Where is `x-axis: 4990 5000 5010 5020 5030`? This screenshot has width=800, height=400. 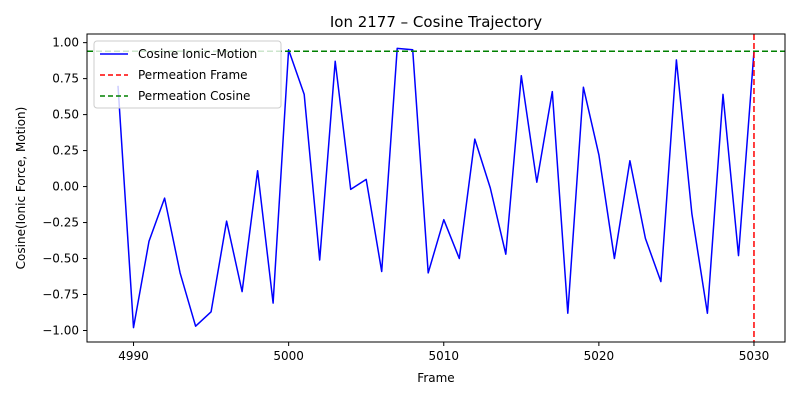
x-axis: 4990 5000 5010 5020 5030 is located at coordinates (443, 352).